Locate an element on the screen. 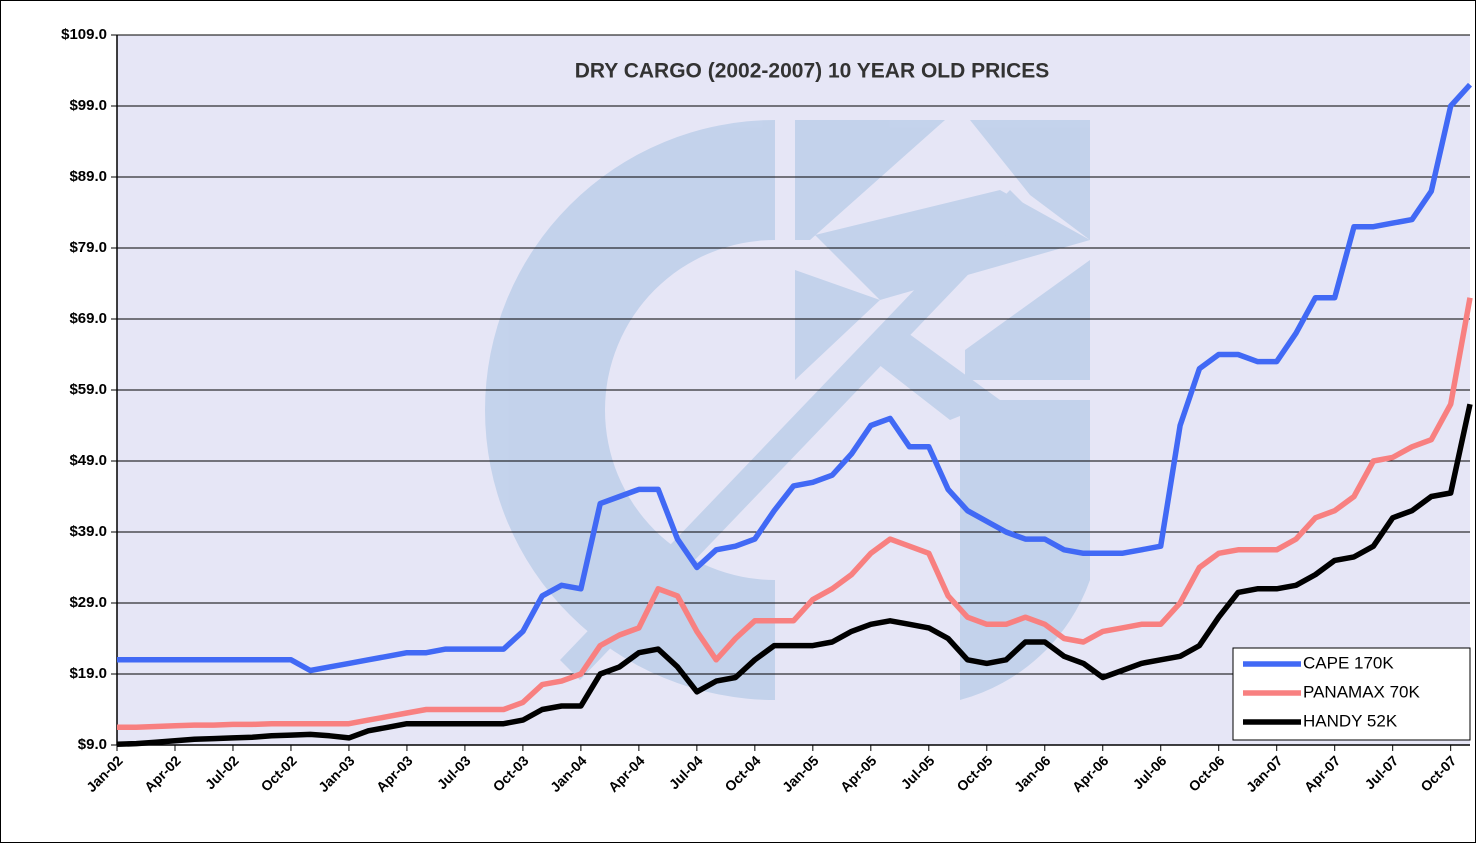  y-tick-label: $29.0 is located at coordinates (88, 602).